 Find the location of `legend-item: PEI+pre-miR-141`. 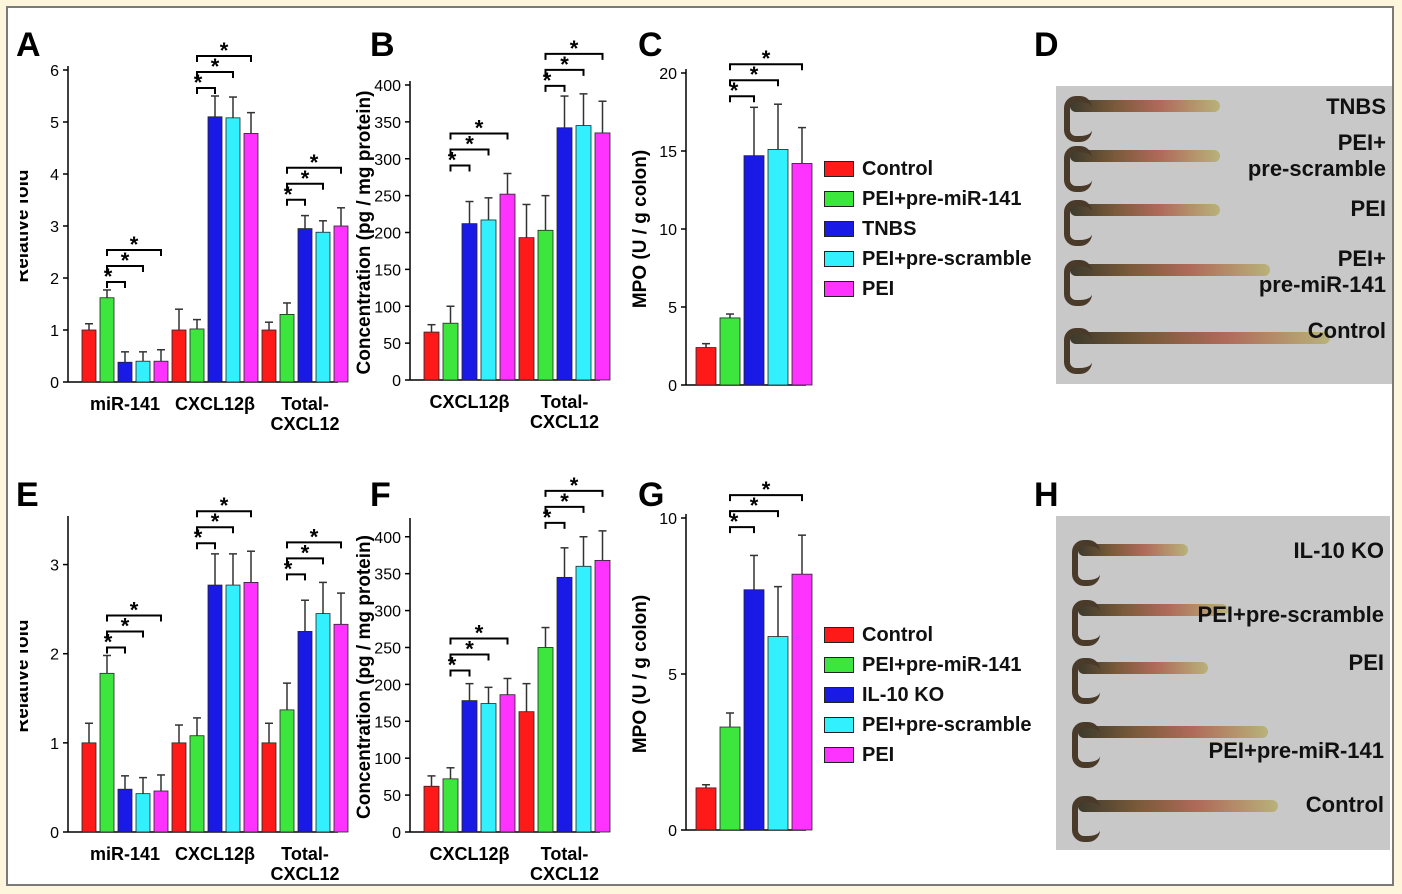

legend-item: PEI+pre-miR-141 is located at coordinates (928, 665).